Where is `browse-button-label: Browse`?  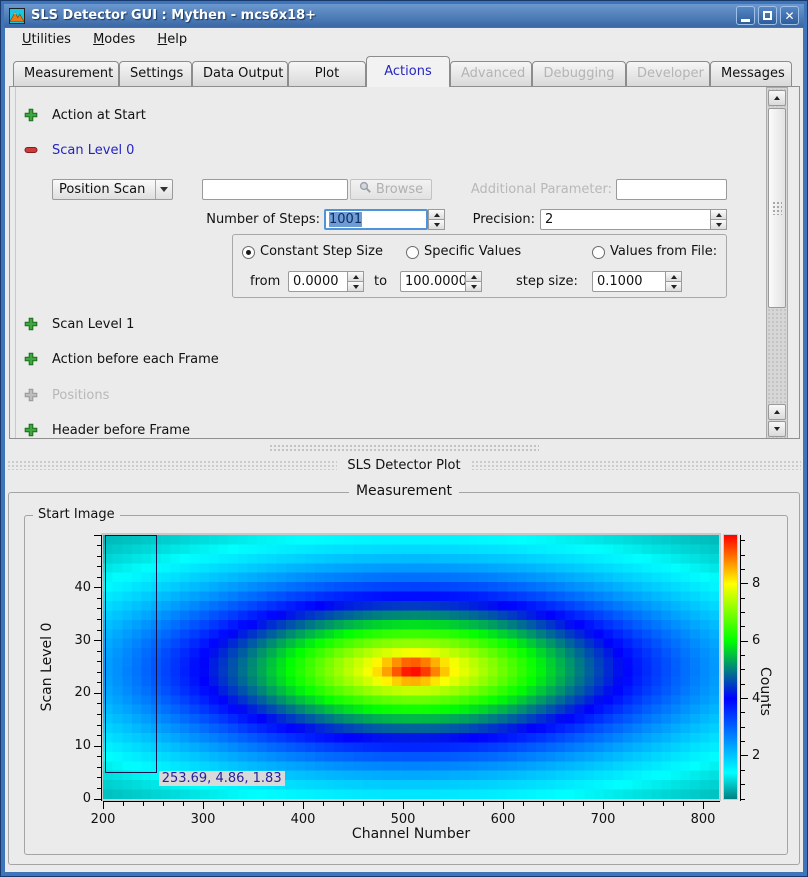
browse-button-label: Browse is located at coordinates (399, 189).